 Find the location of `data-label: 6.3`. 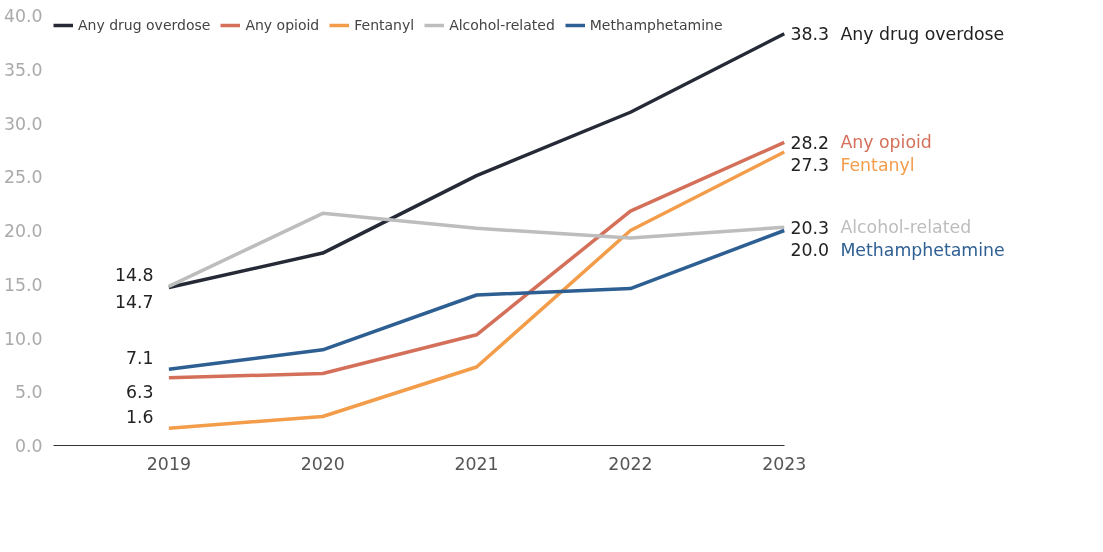

data-label: 6.3 is located at coordinates (139, 392).